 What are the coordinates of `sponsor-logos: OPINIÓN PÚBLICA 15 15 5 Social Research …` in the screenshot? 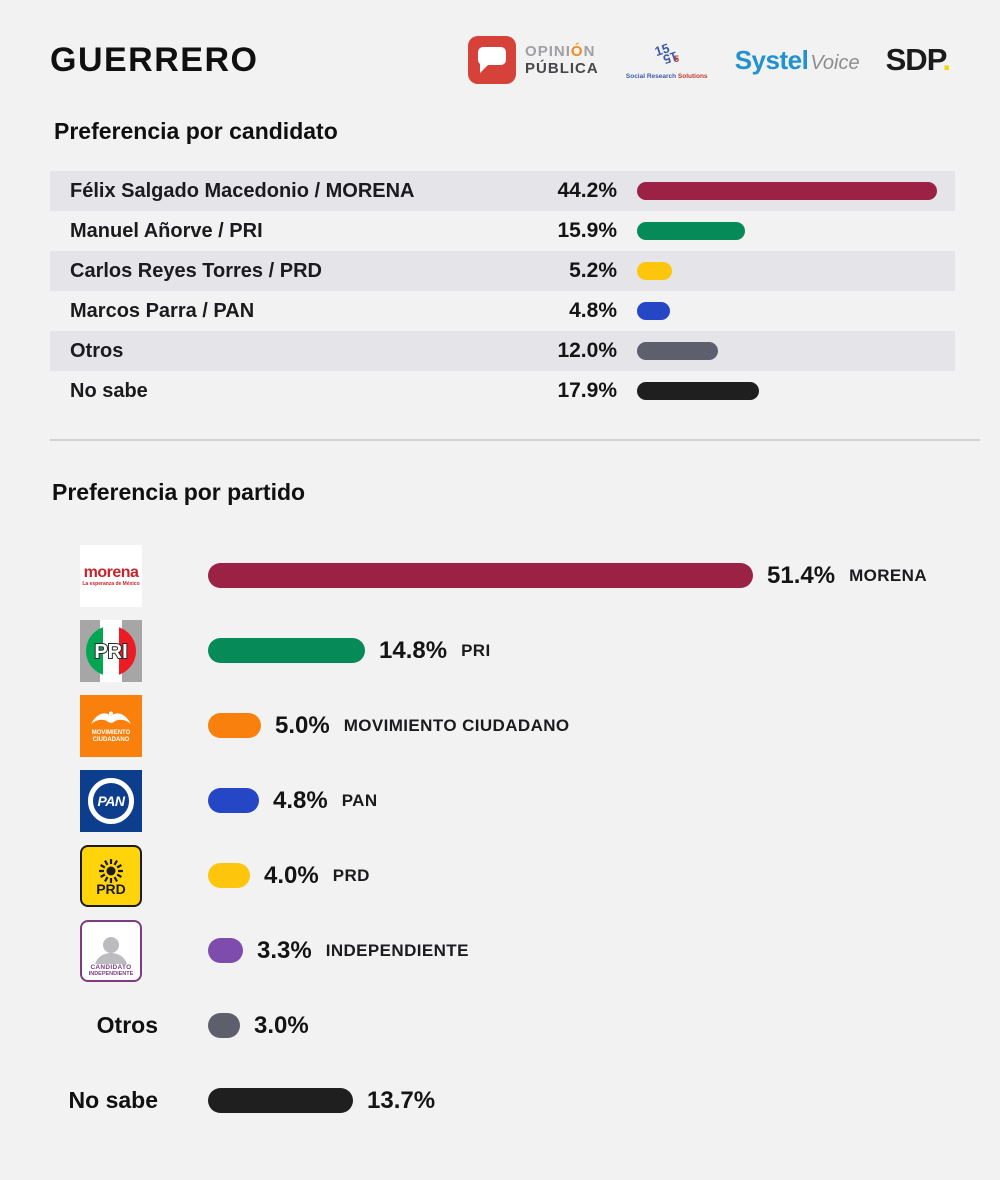 It's located at (709, 60).